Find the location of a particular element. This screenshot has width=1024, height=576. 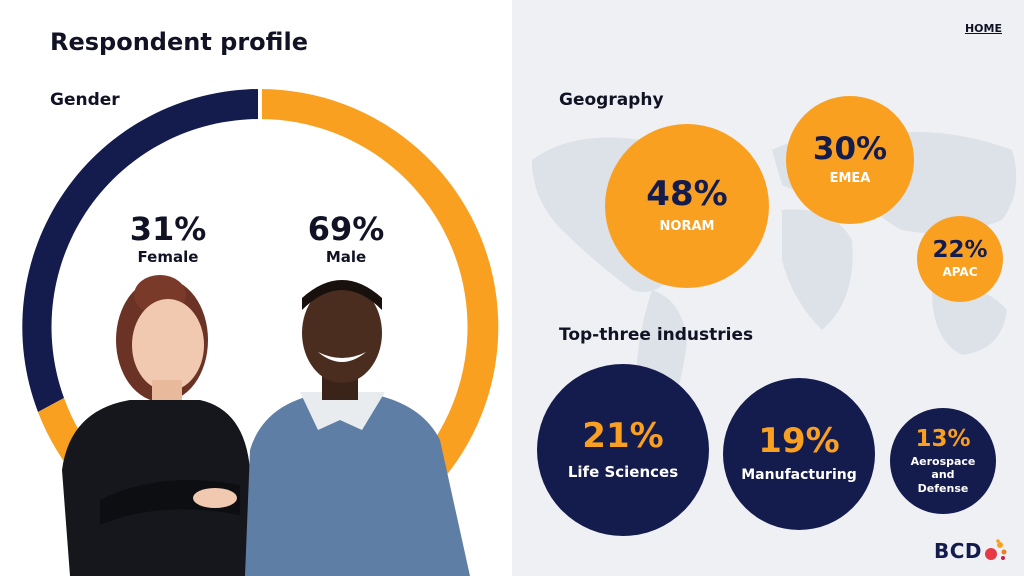

geo-bubble-apac: 22% APAC is located at coordinates (960, 259).